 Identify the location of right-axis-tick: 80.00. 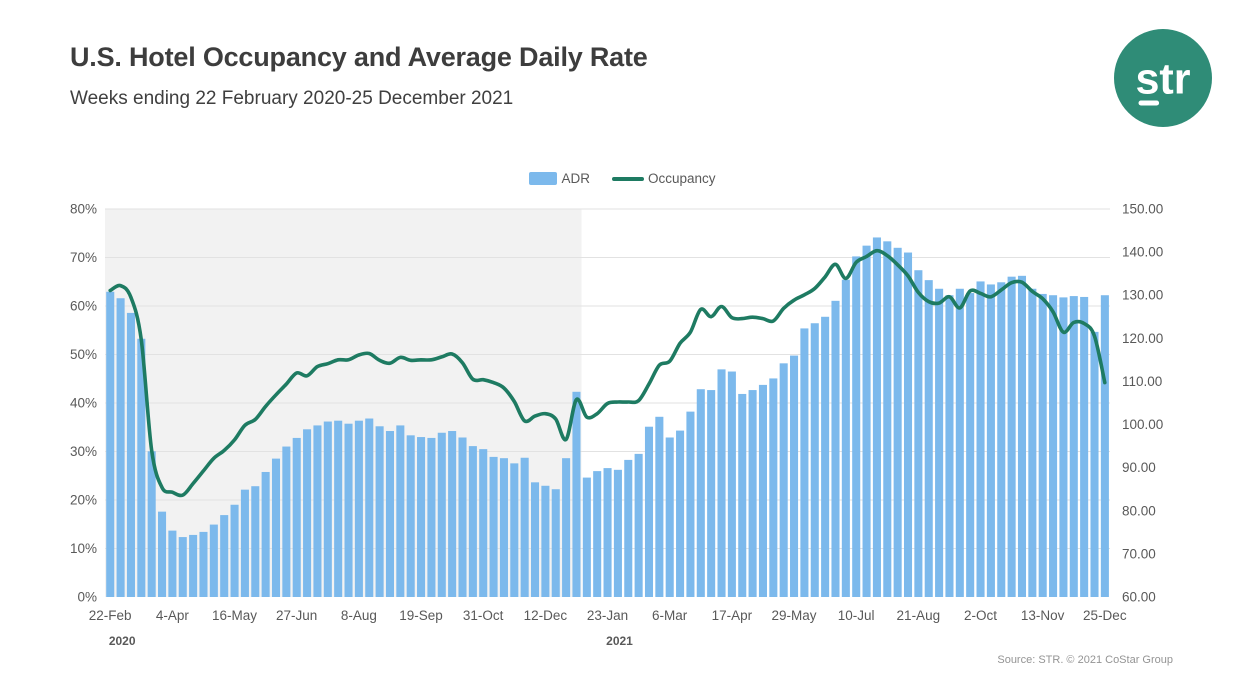
(1139, 510).